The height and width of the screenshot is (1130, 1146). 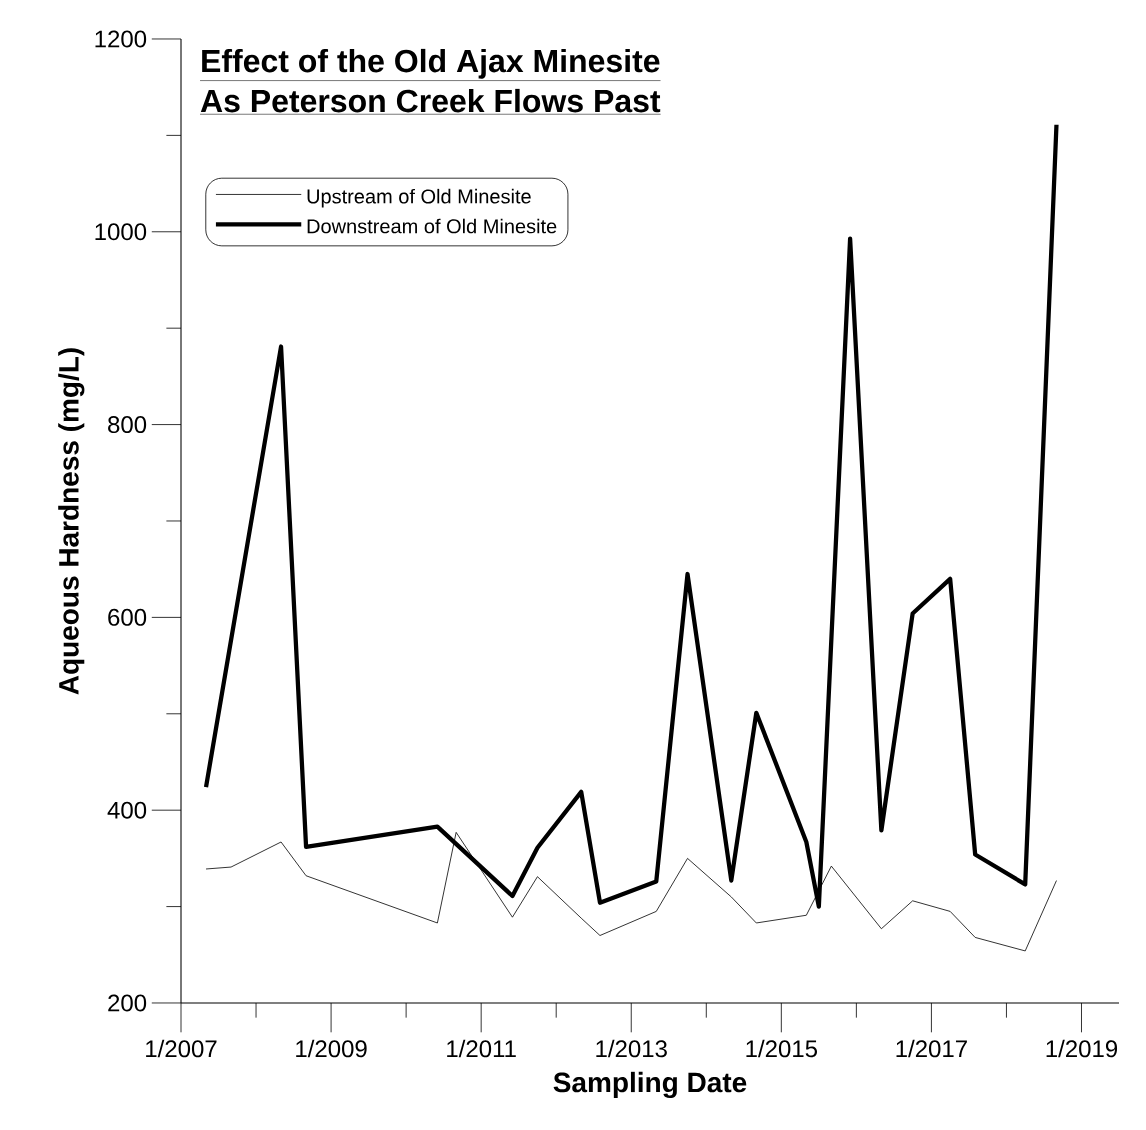 What do you see at coordinates (782, 1048) in the screenshot?
I see `x-tick-label: 1/2015` at bounding box center [782, 1048].